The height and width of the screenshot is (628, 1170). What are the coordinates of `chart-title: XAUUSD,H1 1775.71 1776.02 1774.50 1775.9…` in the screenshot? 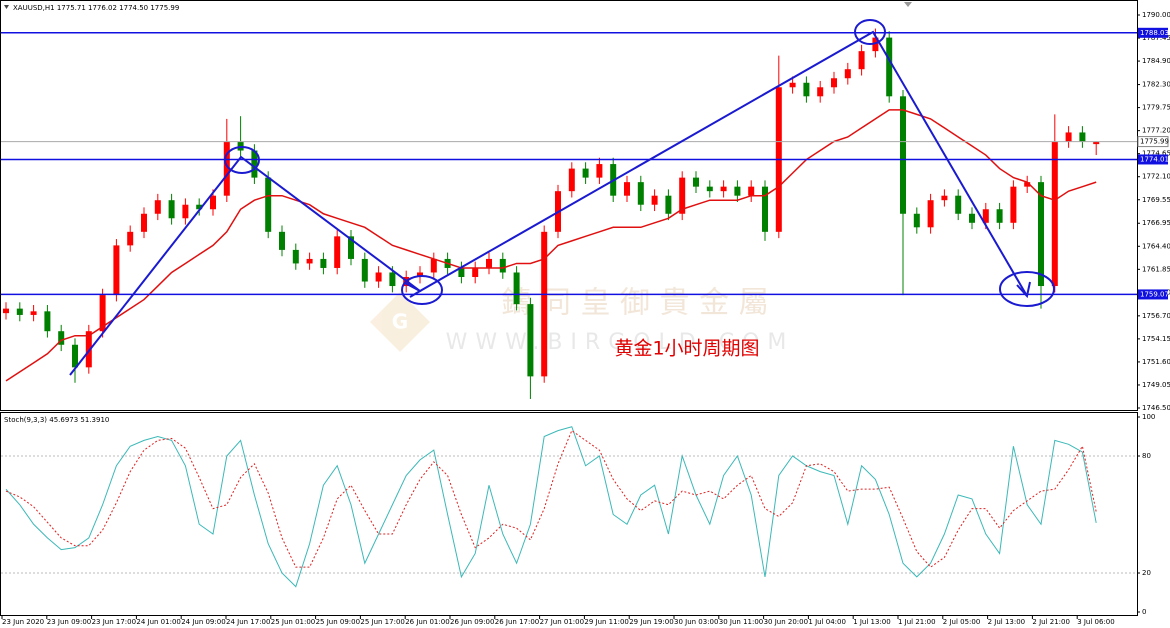 It's located at (96, 8).